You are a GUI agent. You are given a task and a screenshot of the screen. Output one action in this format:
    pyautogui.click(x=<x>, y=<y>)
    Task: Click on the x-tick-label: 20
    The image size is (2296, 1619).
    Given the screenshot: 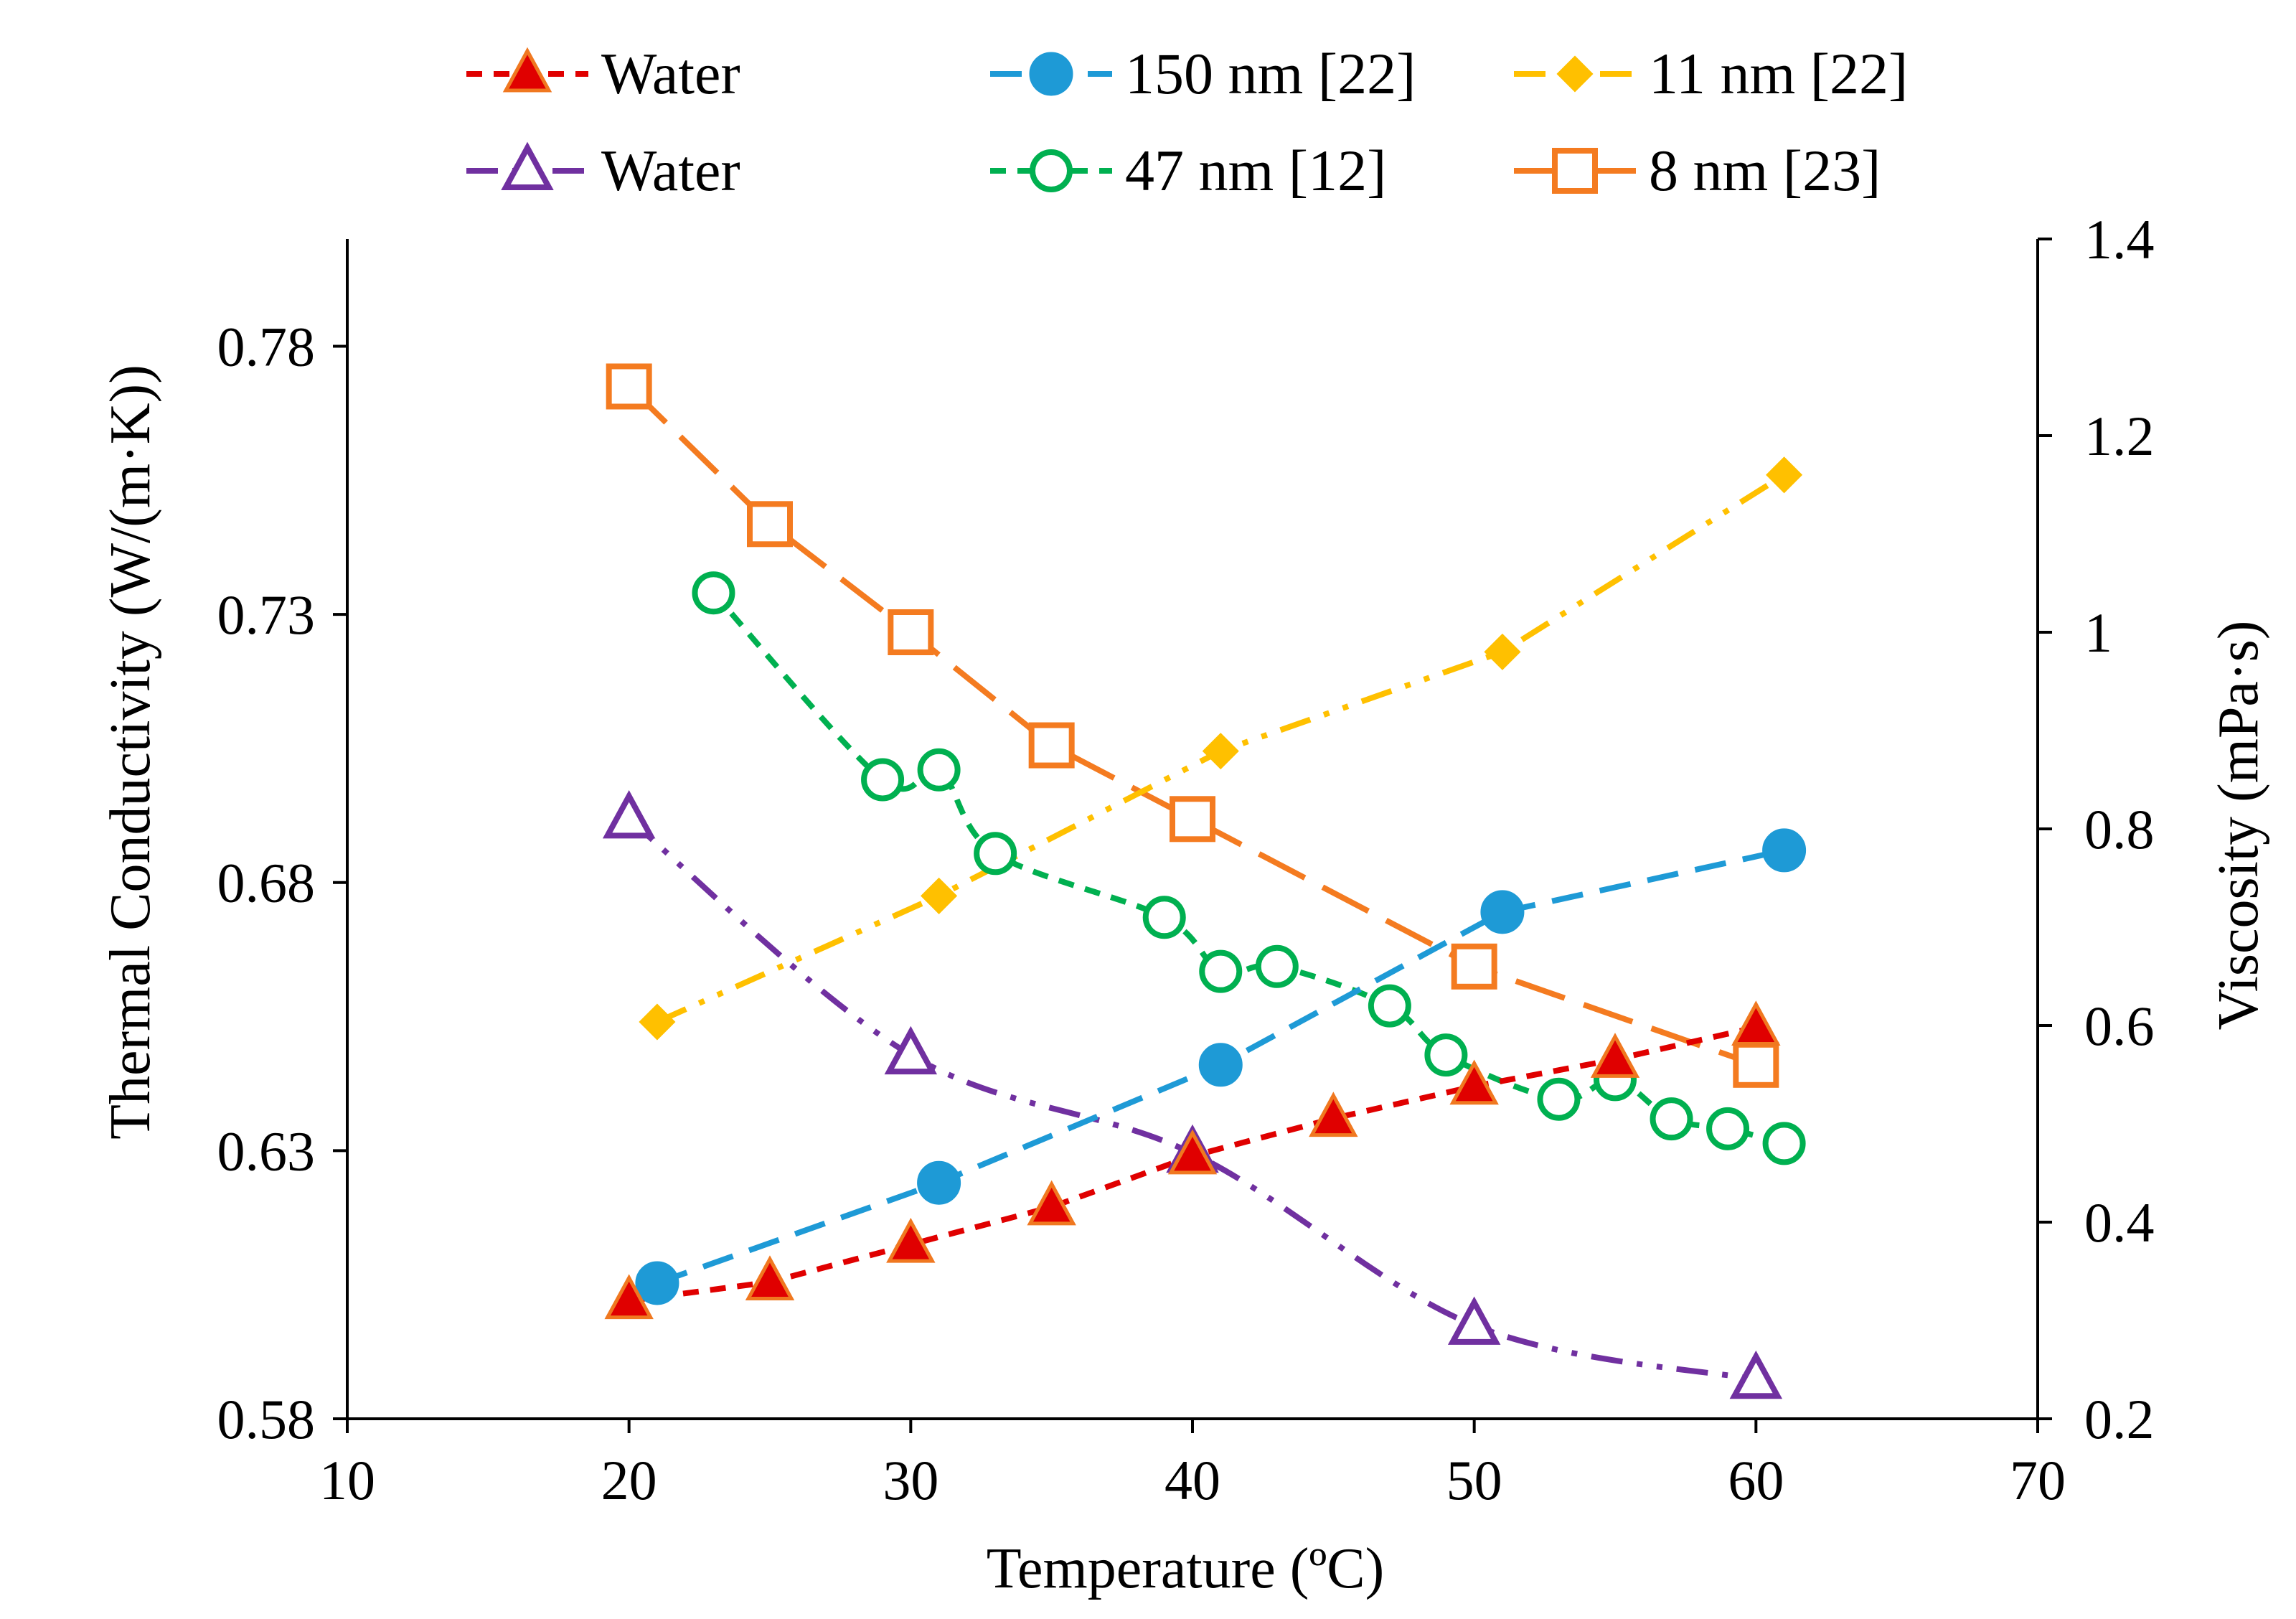 What is the action you would take?
    pyautogui.click(x=629, y=1480)
    